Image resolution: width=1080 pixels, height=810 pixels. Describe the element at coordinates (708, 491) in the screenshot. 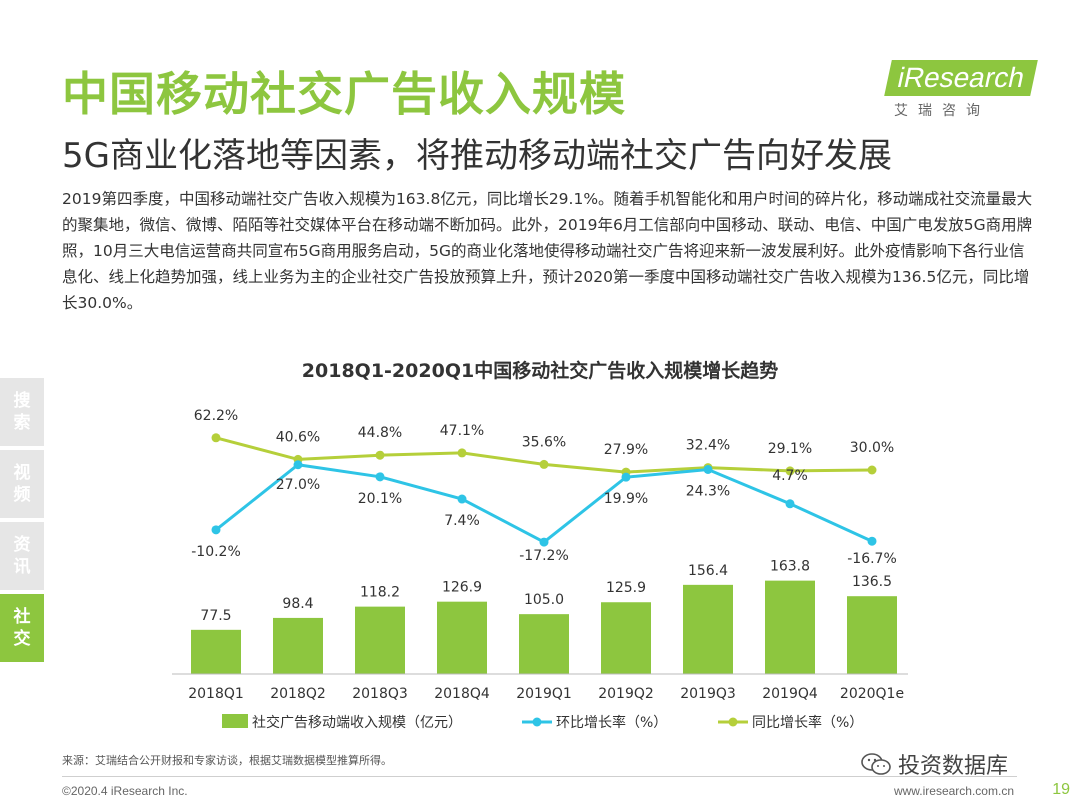

I see `mom-label: 24.3%` at that location.